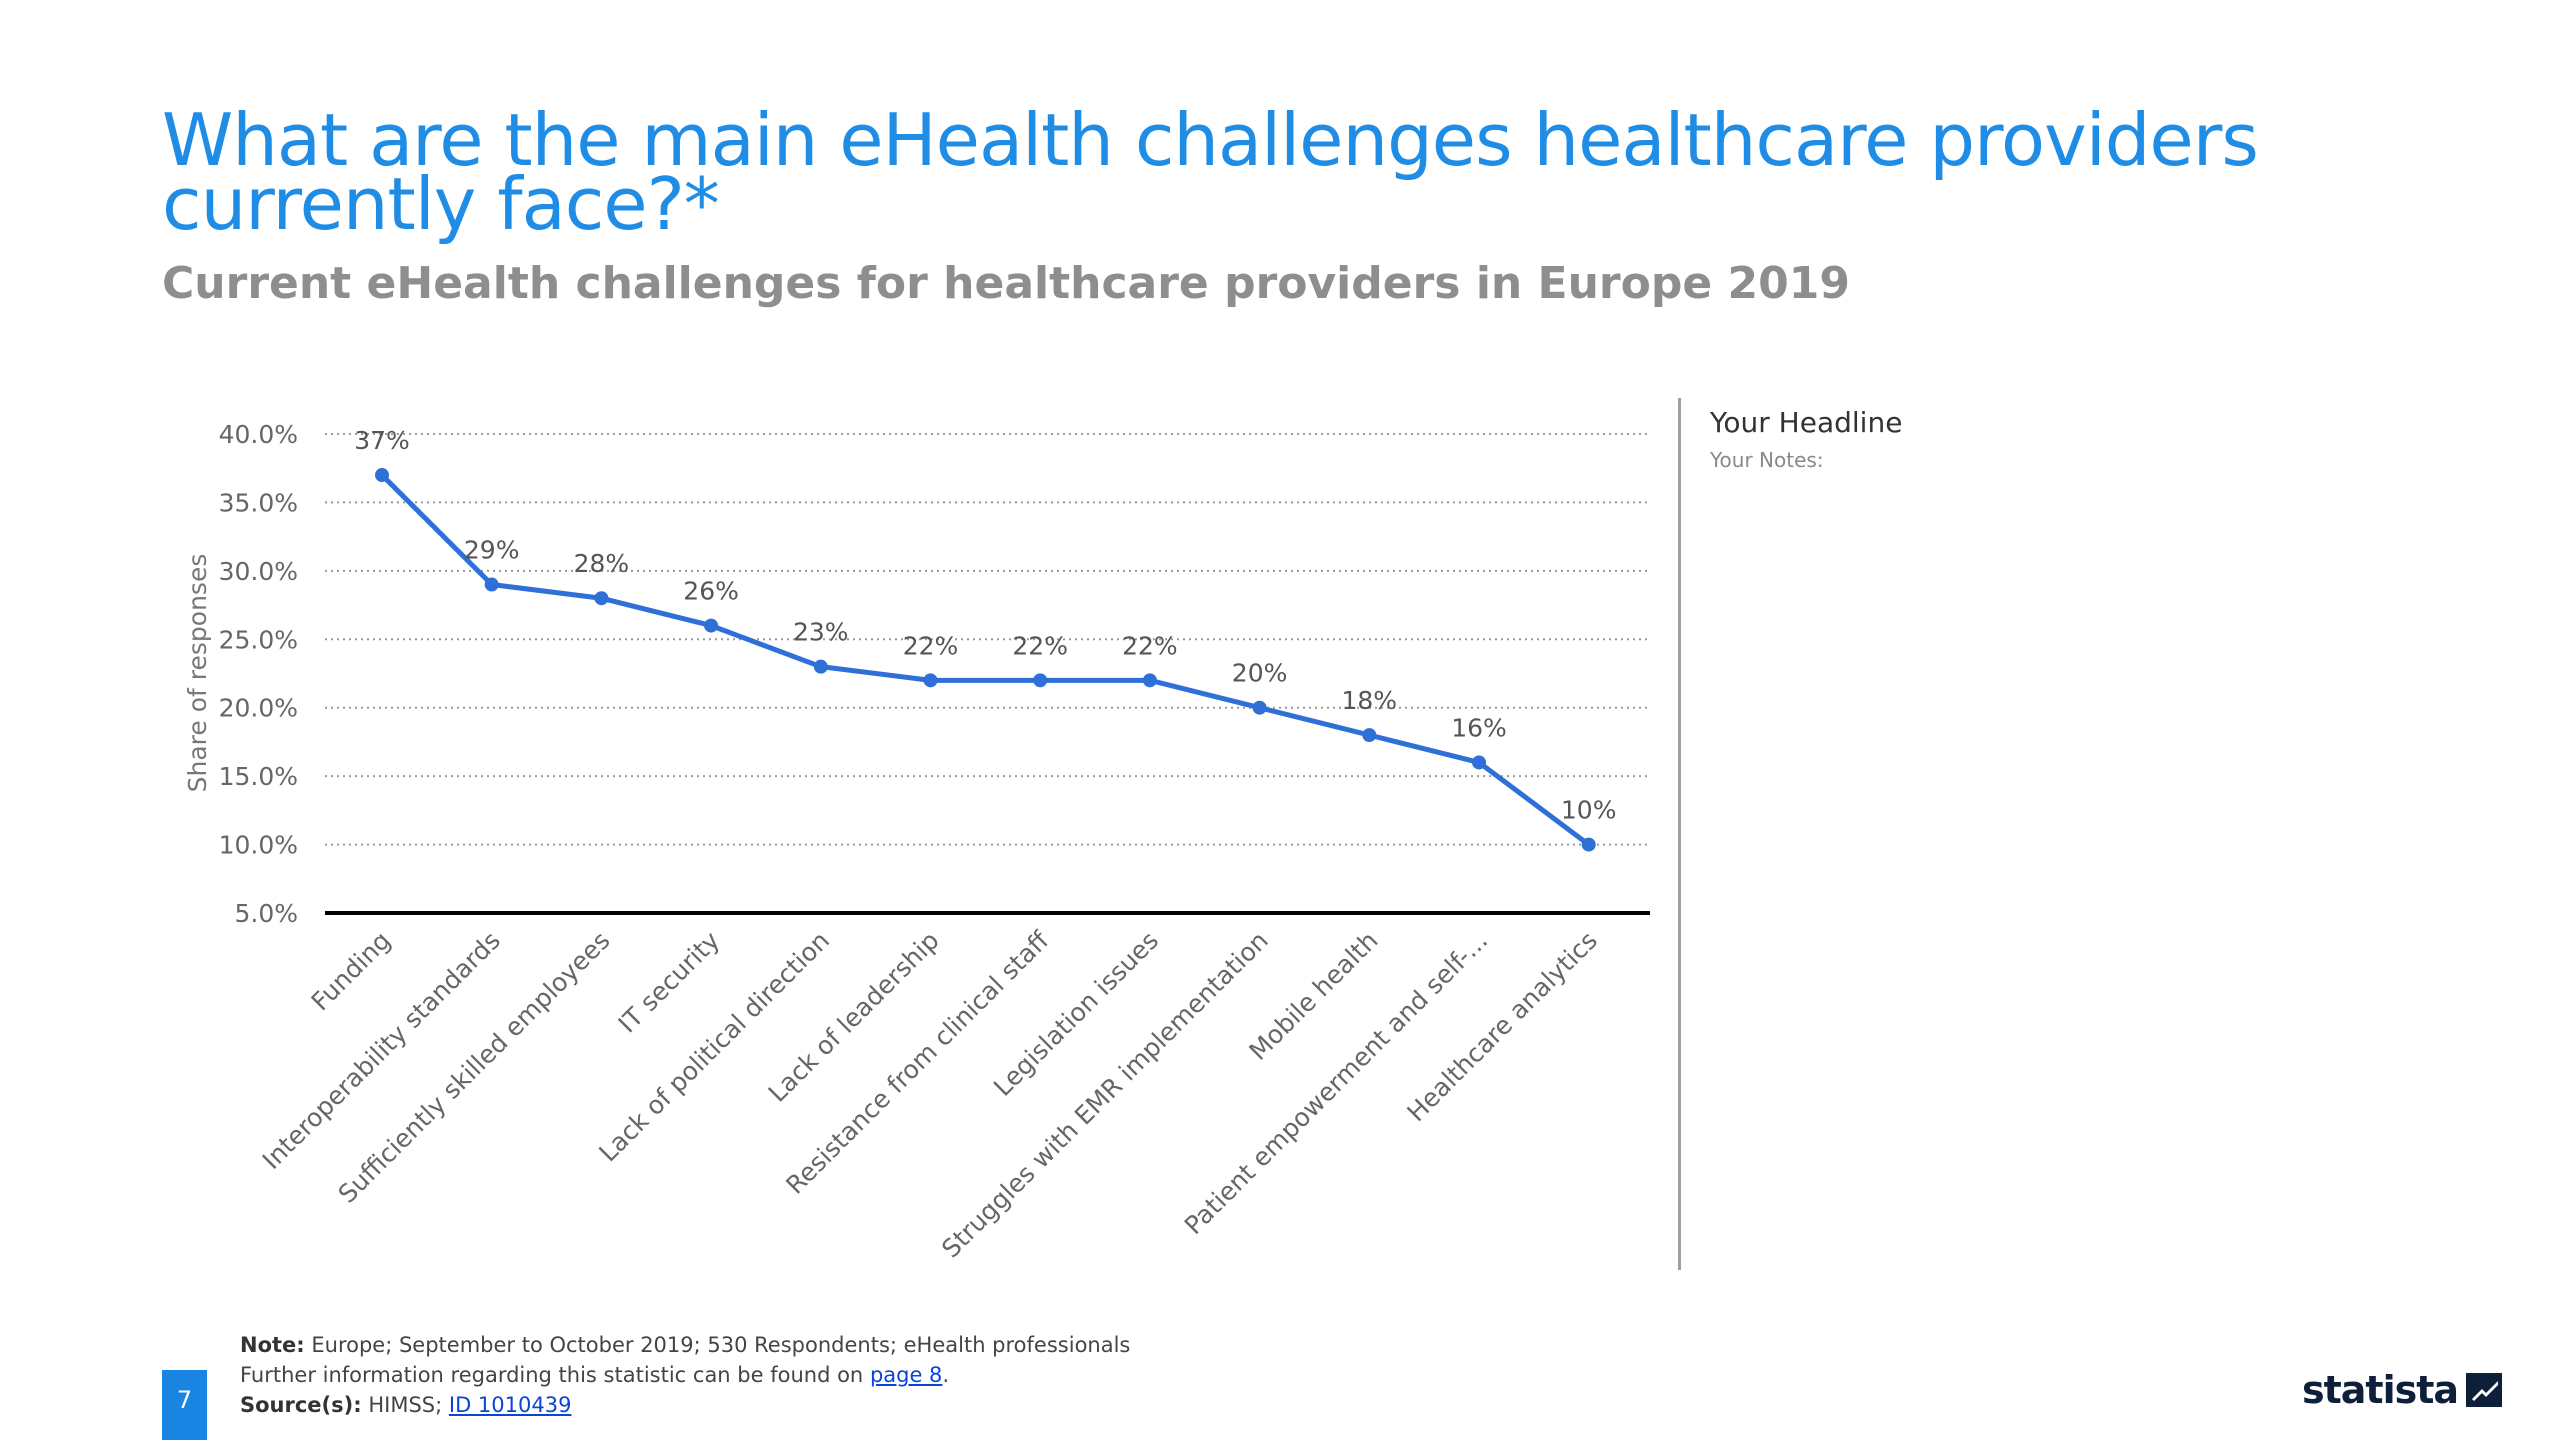 Image resolution: width=2560 pixels, height=1440 pixels. Describe the element at coordinates (381, 1050) in the screenshot. I see `x-tick-label: Interoperability standards` at that location.